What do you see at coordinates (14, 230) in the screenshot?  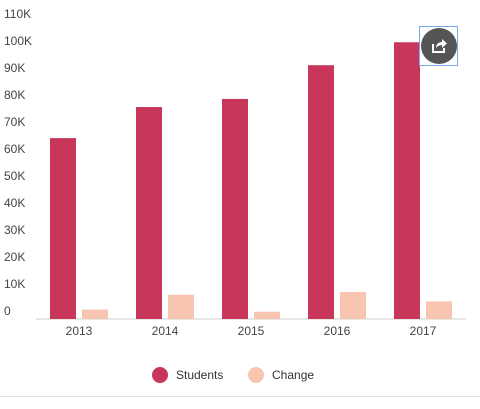 I see `y-tick-label: 30K` at bounding box center [14, 230].